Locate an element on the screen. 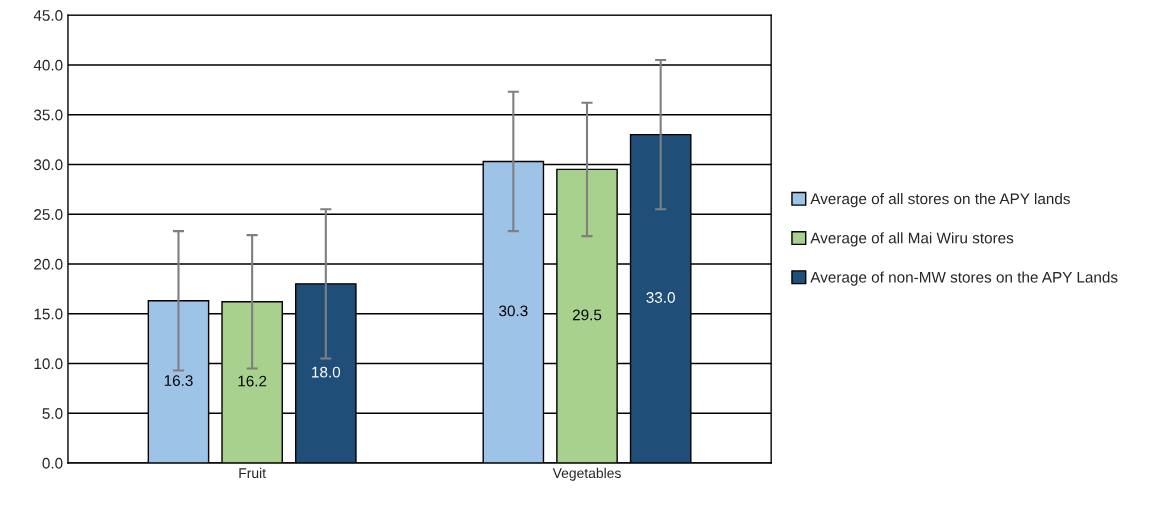 This screenshot has height=506, width=1172. y-tick-label: 15.0 is located at coordinates (48, 314).